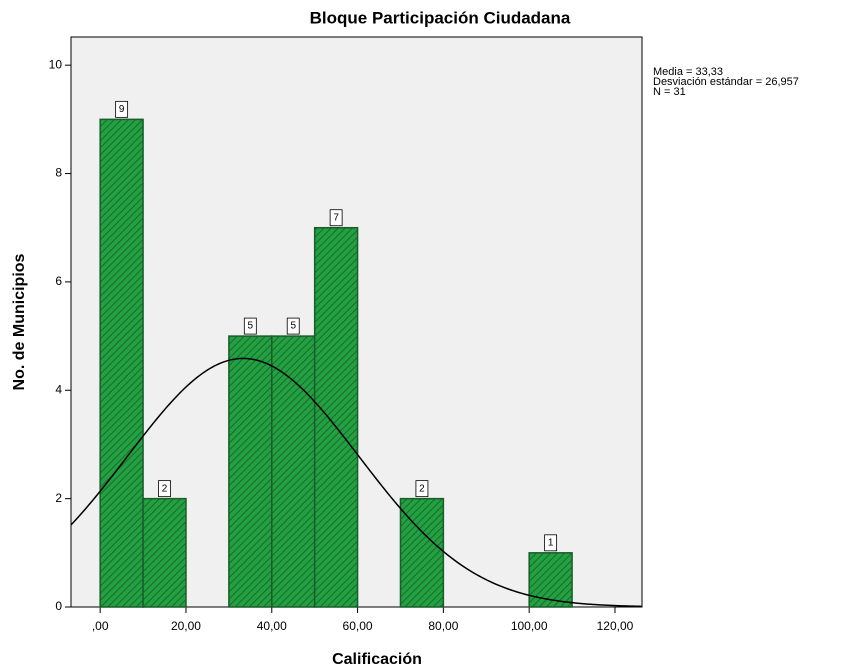  What do you see at coordinates (19, 321) in the screenshot?
I see `y-axis-label: No. de Municipios` at bounding box center [19, 321].